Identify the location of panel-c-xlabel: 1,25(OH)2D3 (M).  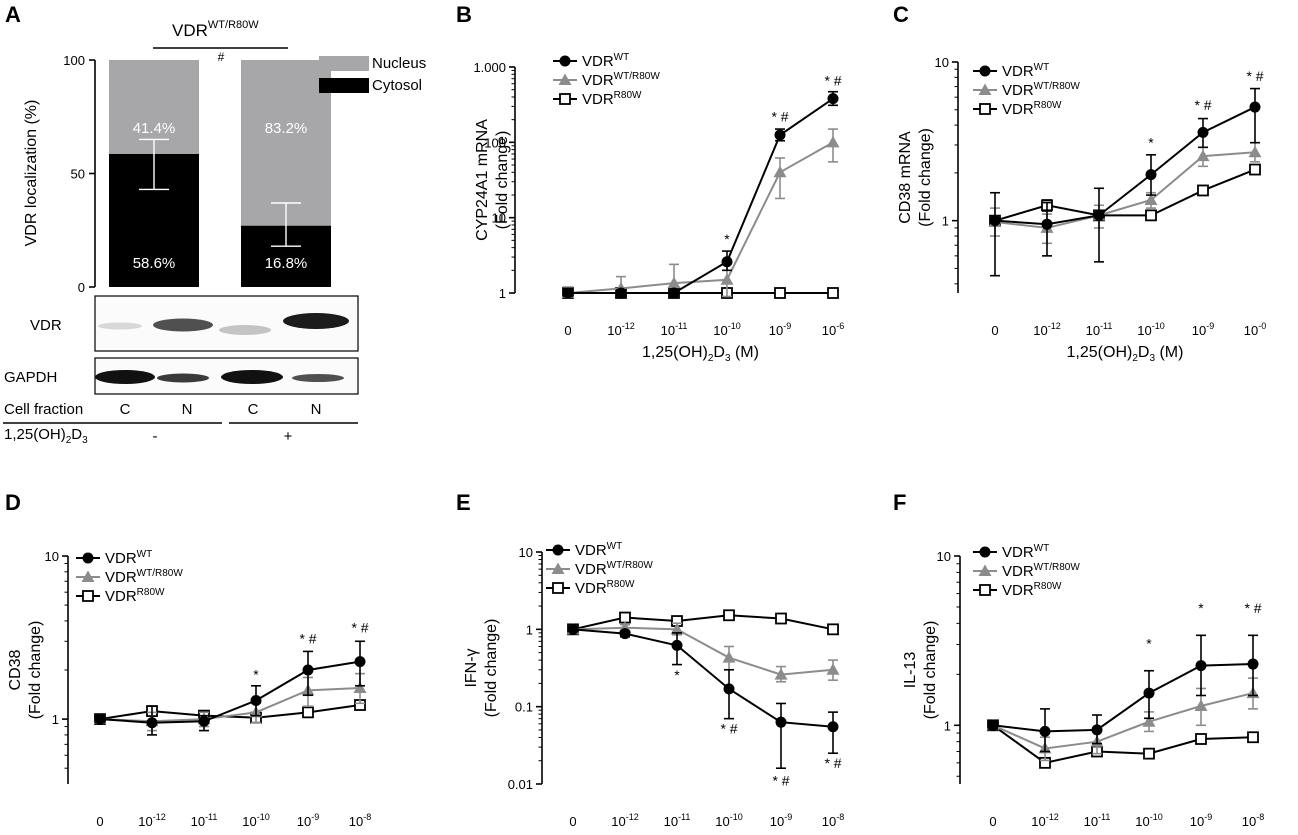
(1125, 354).